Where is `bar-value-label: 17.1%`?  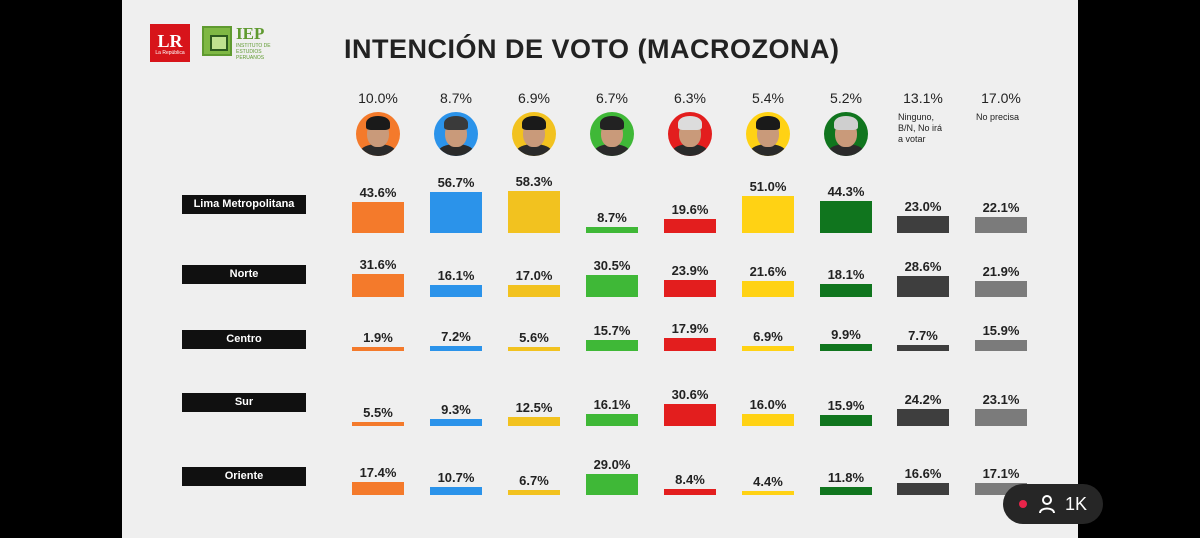 bar-value-label: 17.1% is located at coordinates (1001, 473).